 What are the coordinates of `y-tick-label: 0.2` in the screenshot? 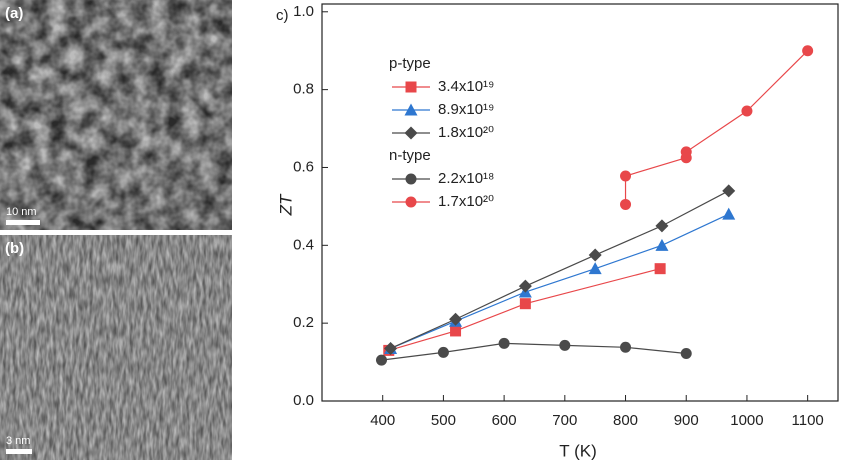 It's located at (303, 322).